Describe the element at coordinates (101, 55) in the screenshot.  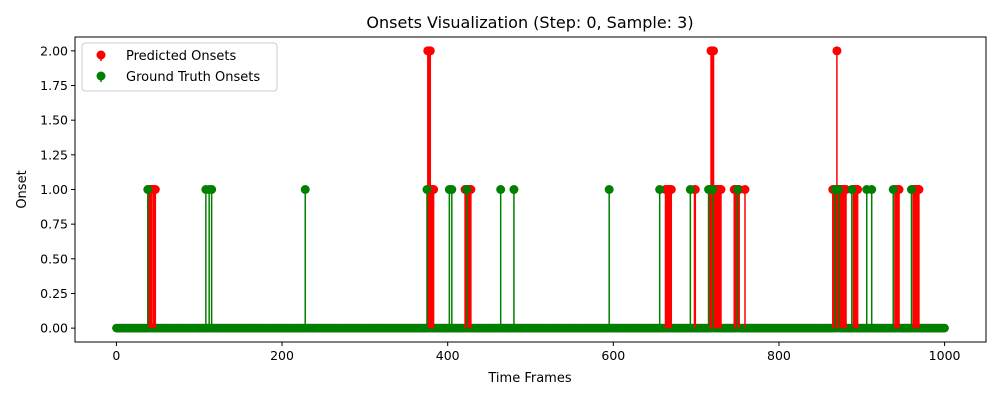
I see `legend-marker-predicted` at that location.